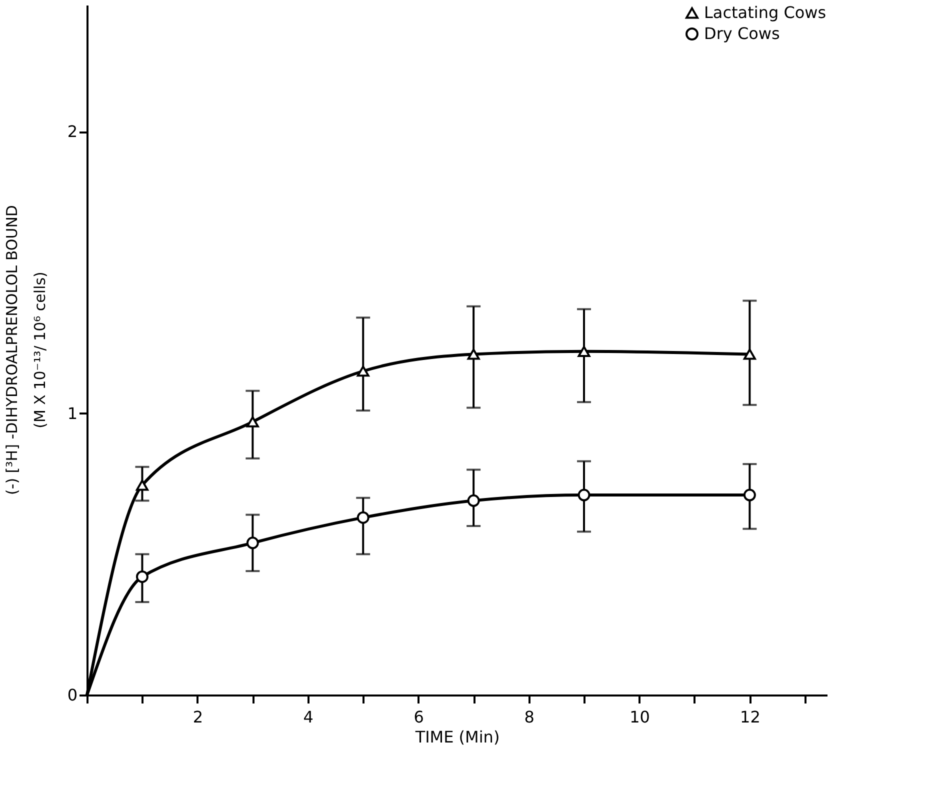 This screenshot has width=928, height=806. I want to click on x-tick-label: 10, so click(640, 717).